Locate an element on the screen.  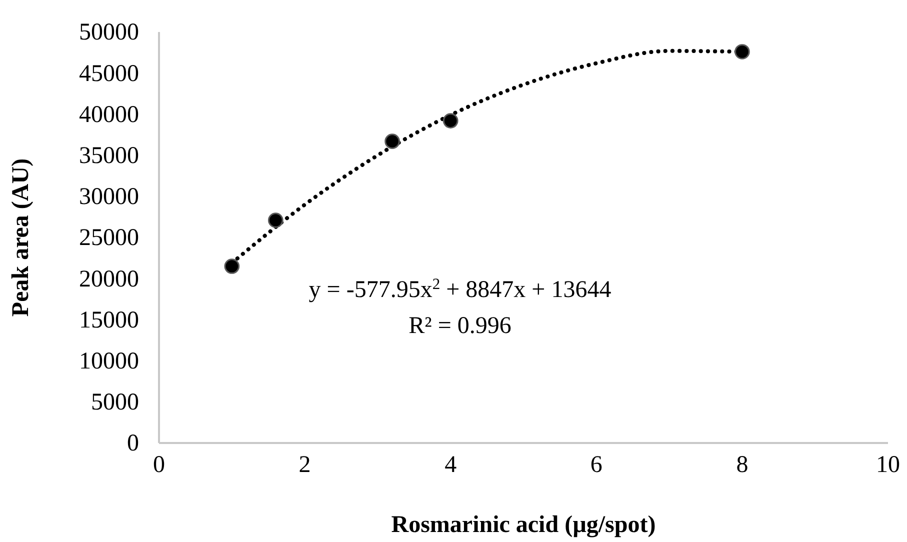
x-axis-title: Rosmarinic acid (µg/spot) is located at coordinates (523, 525).